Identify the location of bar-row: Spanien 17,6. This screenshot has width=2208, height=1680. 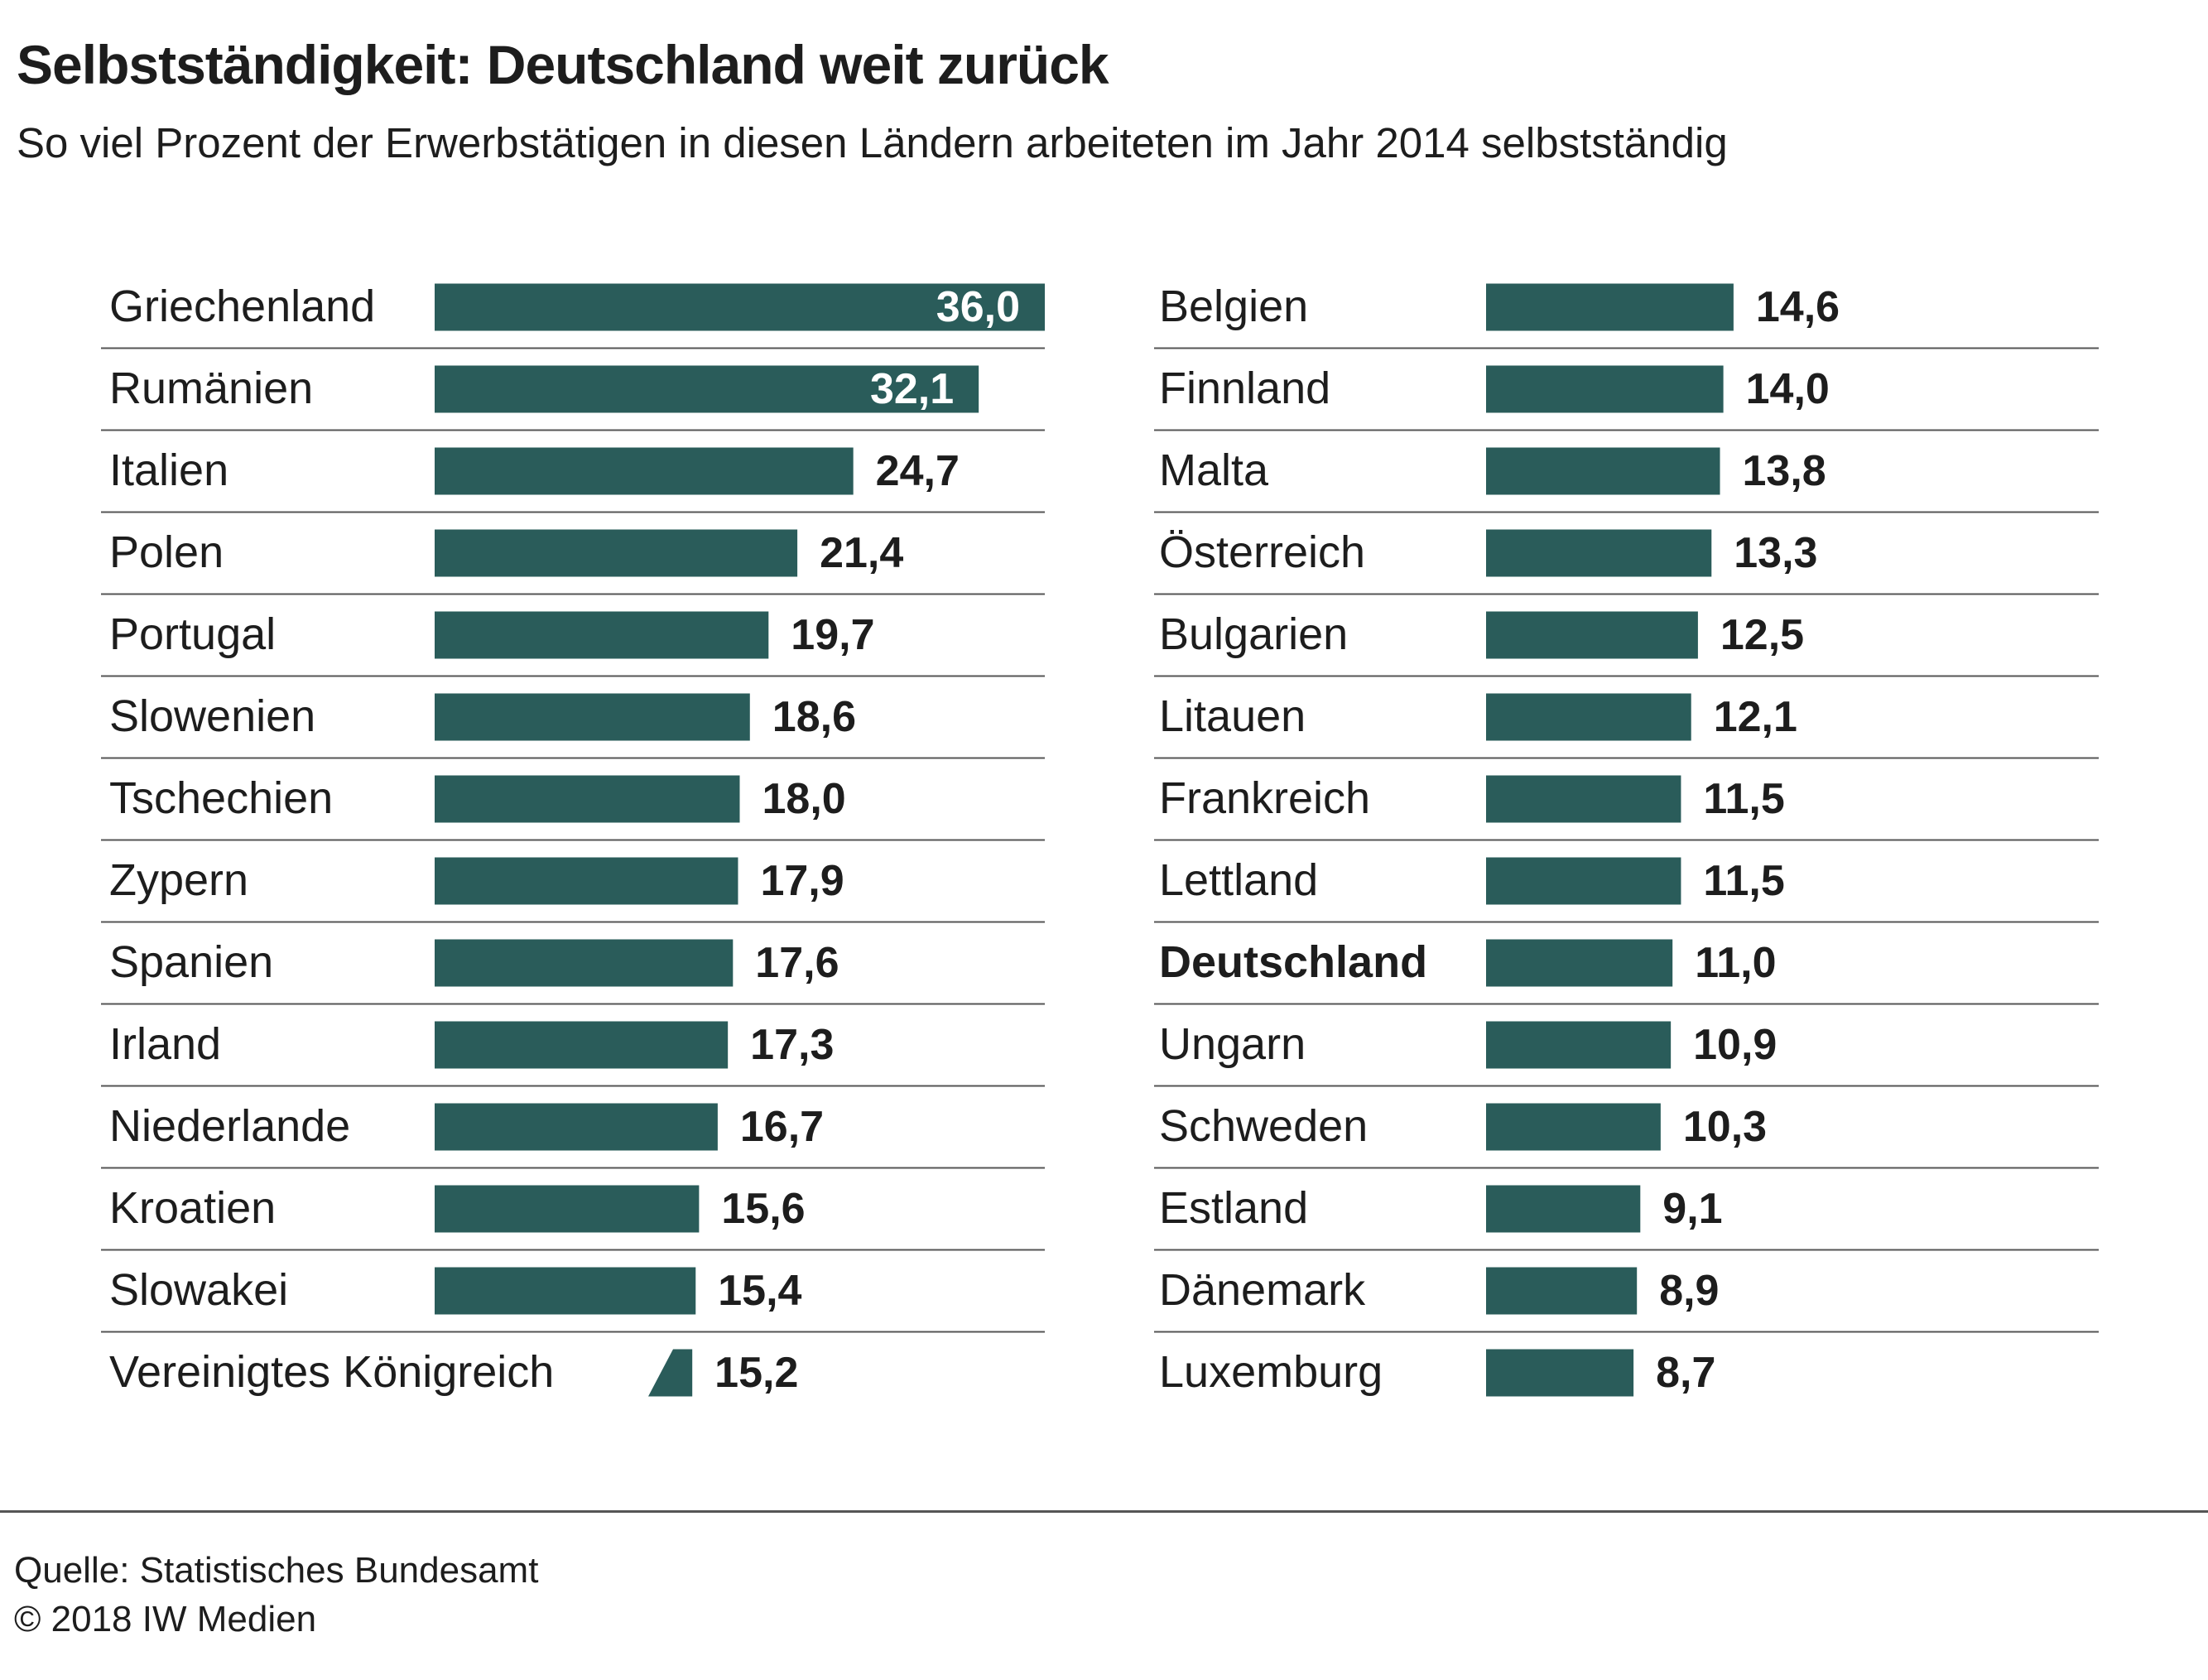
(573, 971).